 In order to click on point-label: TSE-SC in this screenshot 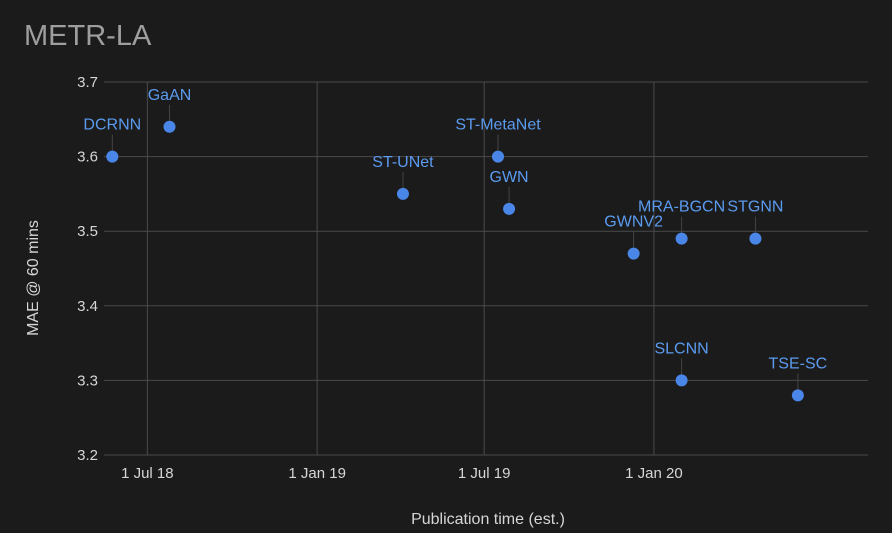, I will do `click(798, 363)`.